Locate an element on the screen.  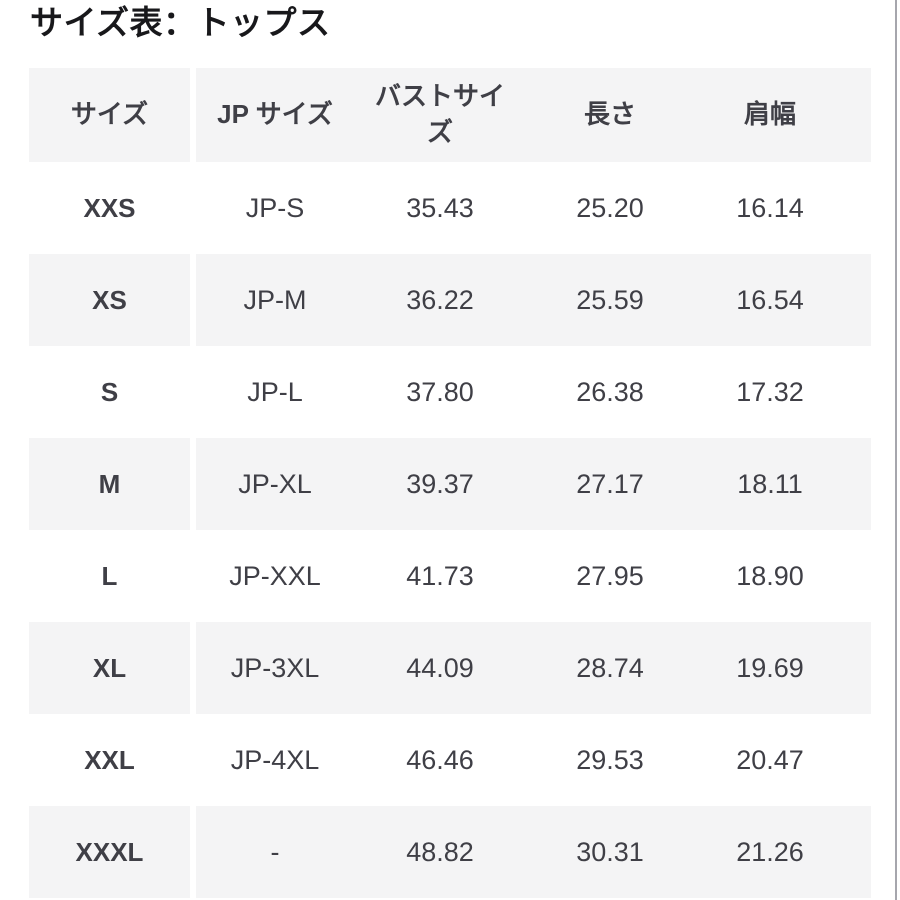
table-row: L JP-XXL 41.73 27.95 18.90 is located at coordinates (450, 576).